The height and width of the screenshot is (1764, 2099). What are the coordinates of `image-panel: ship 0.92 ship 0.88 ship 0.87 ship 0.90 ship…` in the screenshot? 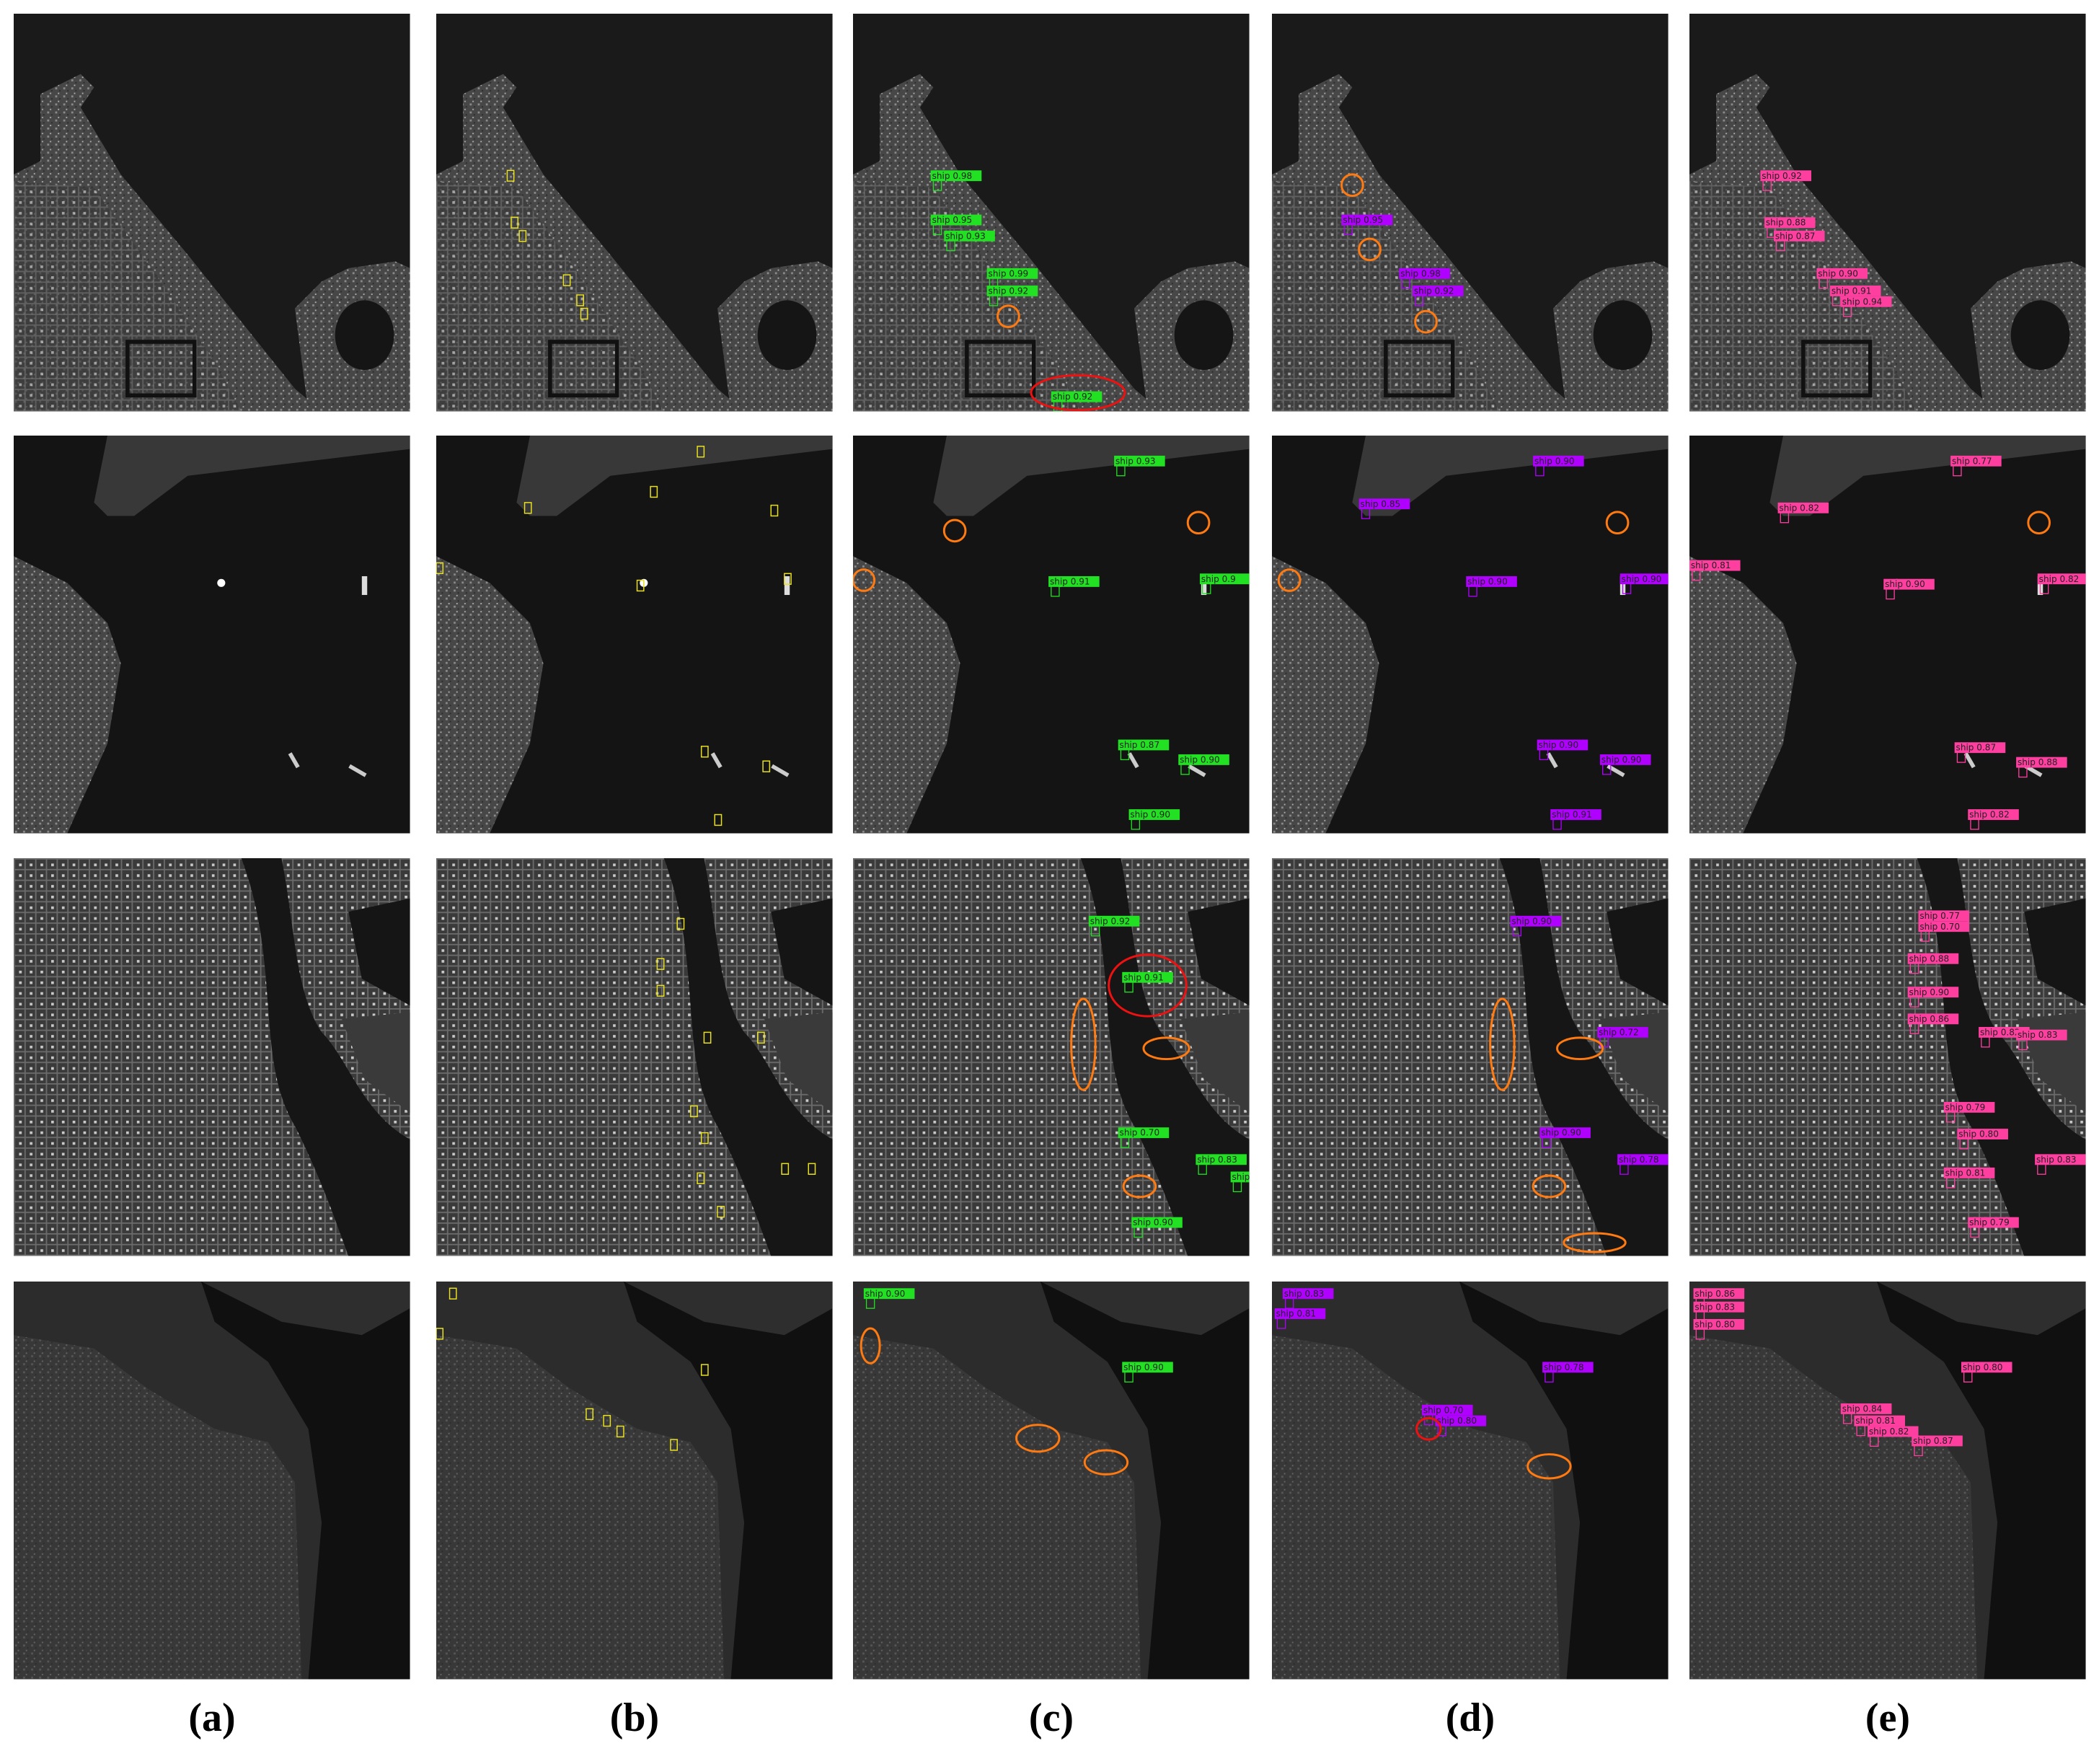 It's located at (1887, 213).